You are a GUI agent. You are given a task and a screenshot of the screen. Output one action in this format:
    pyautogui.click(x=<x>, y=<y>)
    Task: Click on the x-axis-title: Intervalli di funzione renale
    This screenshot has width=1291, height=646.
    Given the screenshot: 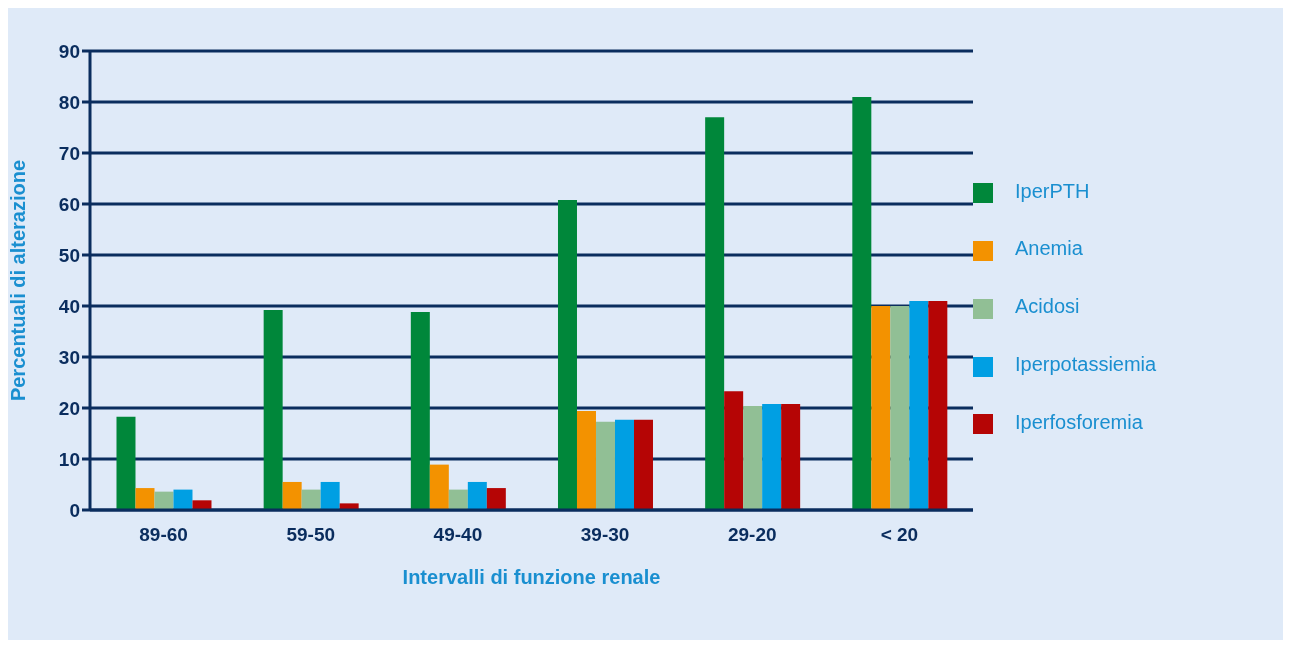 What is the action you would take?
    pyautogui.click(x=531, y=577)
    